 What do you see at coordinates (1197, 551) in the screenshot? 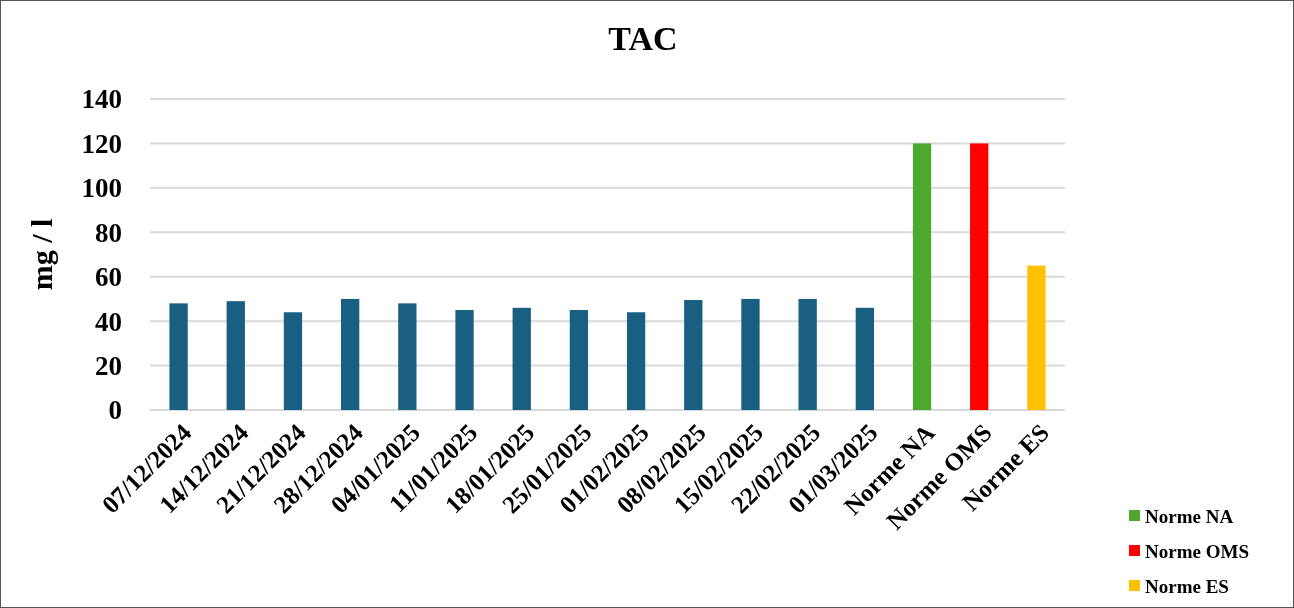
I see `legend-label: Norme OMS` at bounding box center [1197, 551].